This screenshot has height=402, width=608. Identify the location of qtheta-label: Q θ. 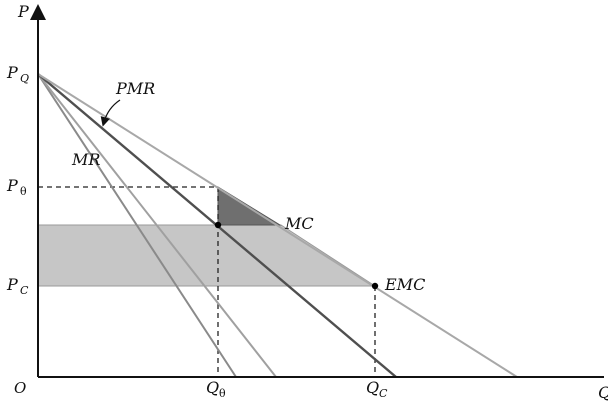
(216, 389).